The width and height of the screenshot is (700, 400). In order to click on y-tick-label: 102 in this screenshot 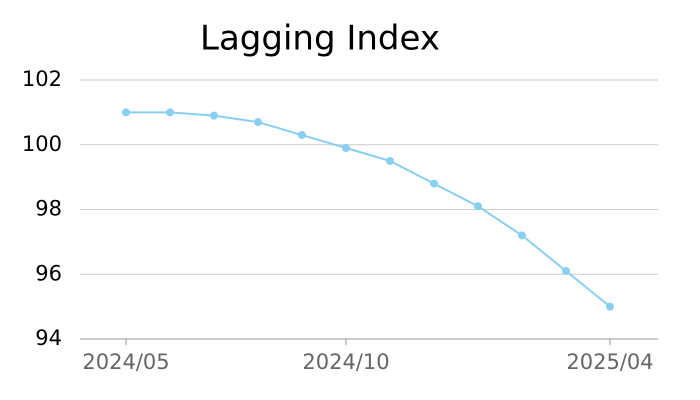, I will do `click(42, 79)`.